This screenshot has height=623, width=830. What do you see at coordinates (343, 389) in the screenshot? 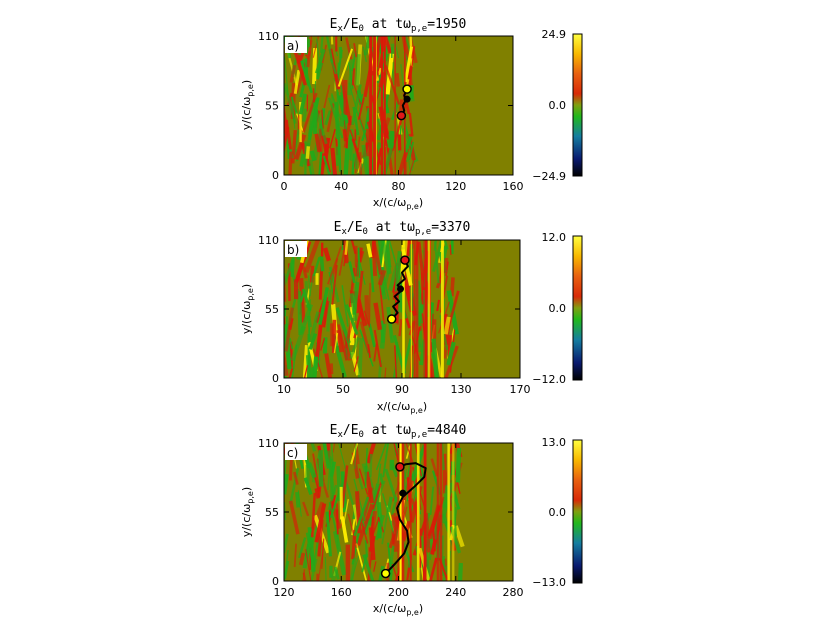
I see `x-tick-label: 50` at bounding box center [343, 389].